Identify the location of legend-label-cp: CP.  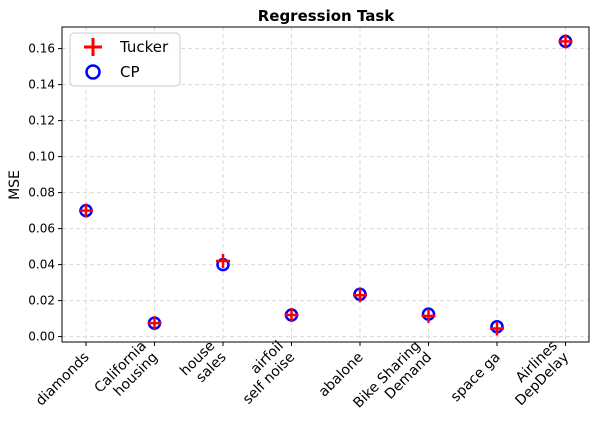
(130, 72).